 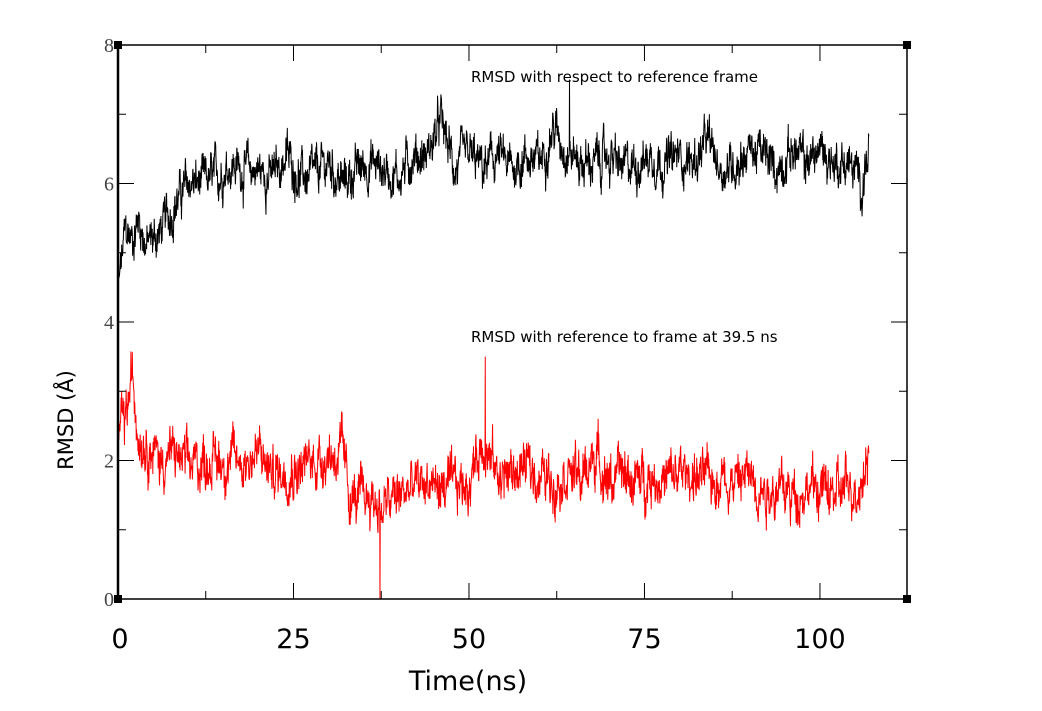 I want to click on x-tick-label: 50, so click(x=469, y=639).